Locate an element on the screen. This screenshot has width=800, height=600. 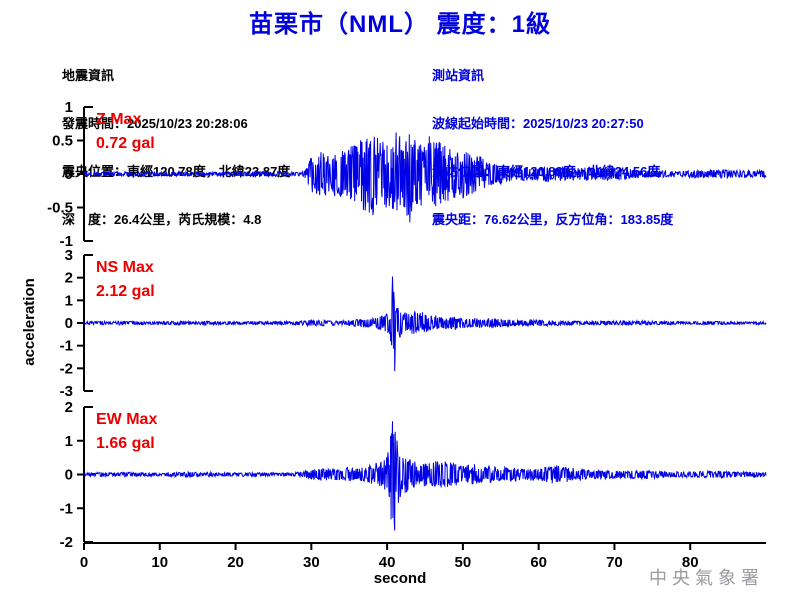
y-tick-label: 0.5 is located at coordinates (62, 141).